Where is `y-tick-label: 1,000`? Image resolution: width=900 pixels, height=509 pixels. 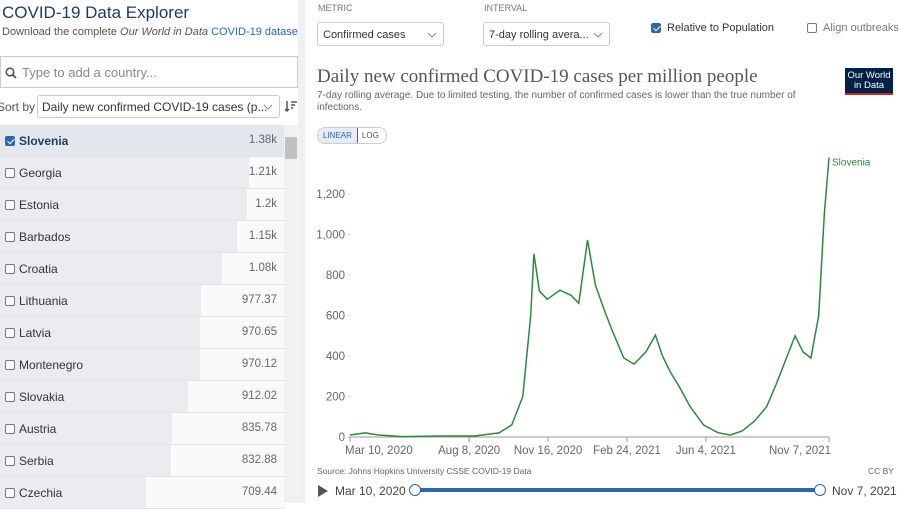
y-tick-label: 1,000 is located at coordinates (330, 236).